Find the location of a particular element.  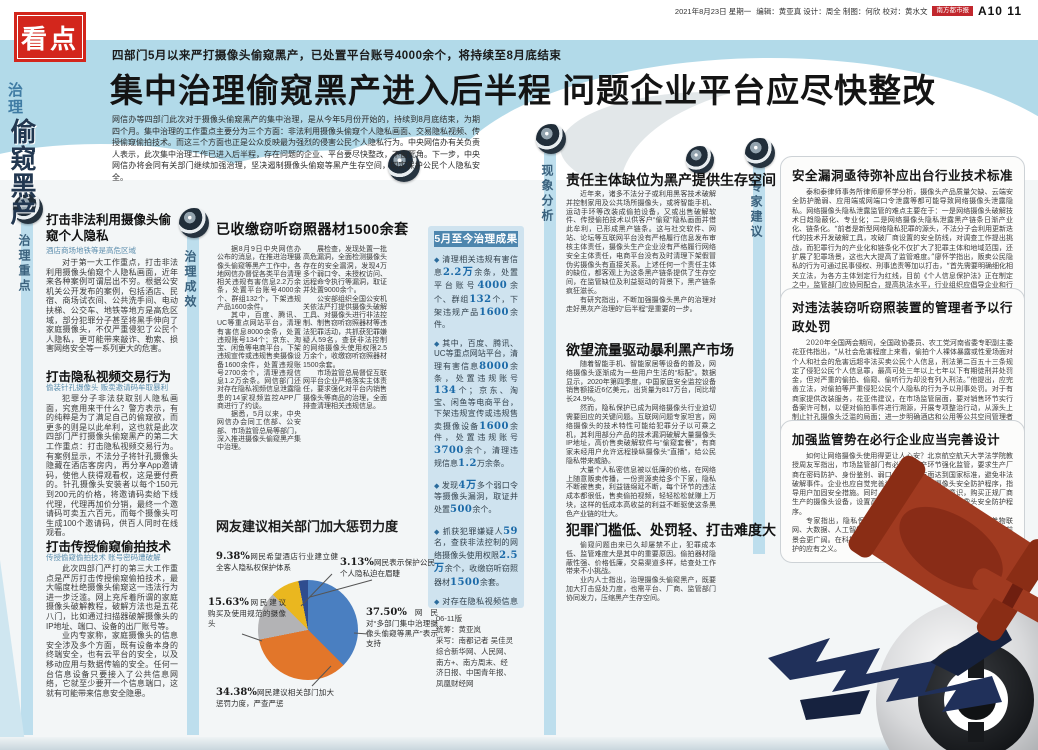

pie-desc: 网民建议相关部门加大惩罚力度，严查严惩 is located at coordinates (275, 698).